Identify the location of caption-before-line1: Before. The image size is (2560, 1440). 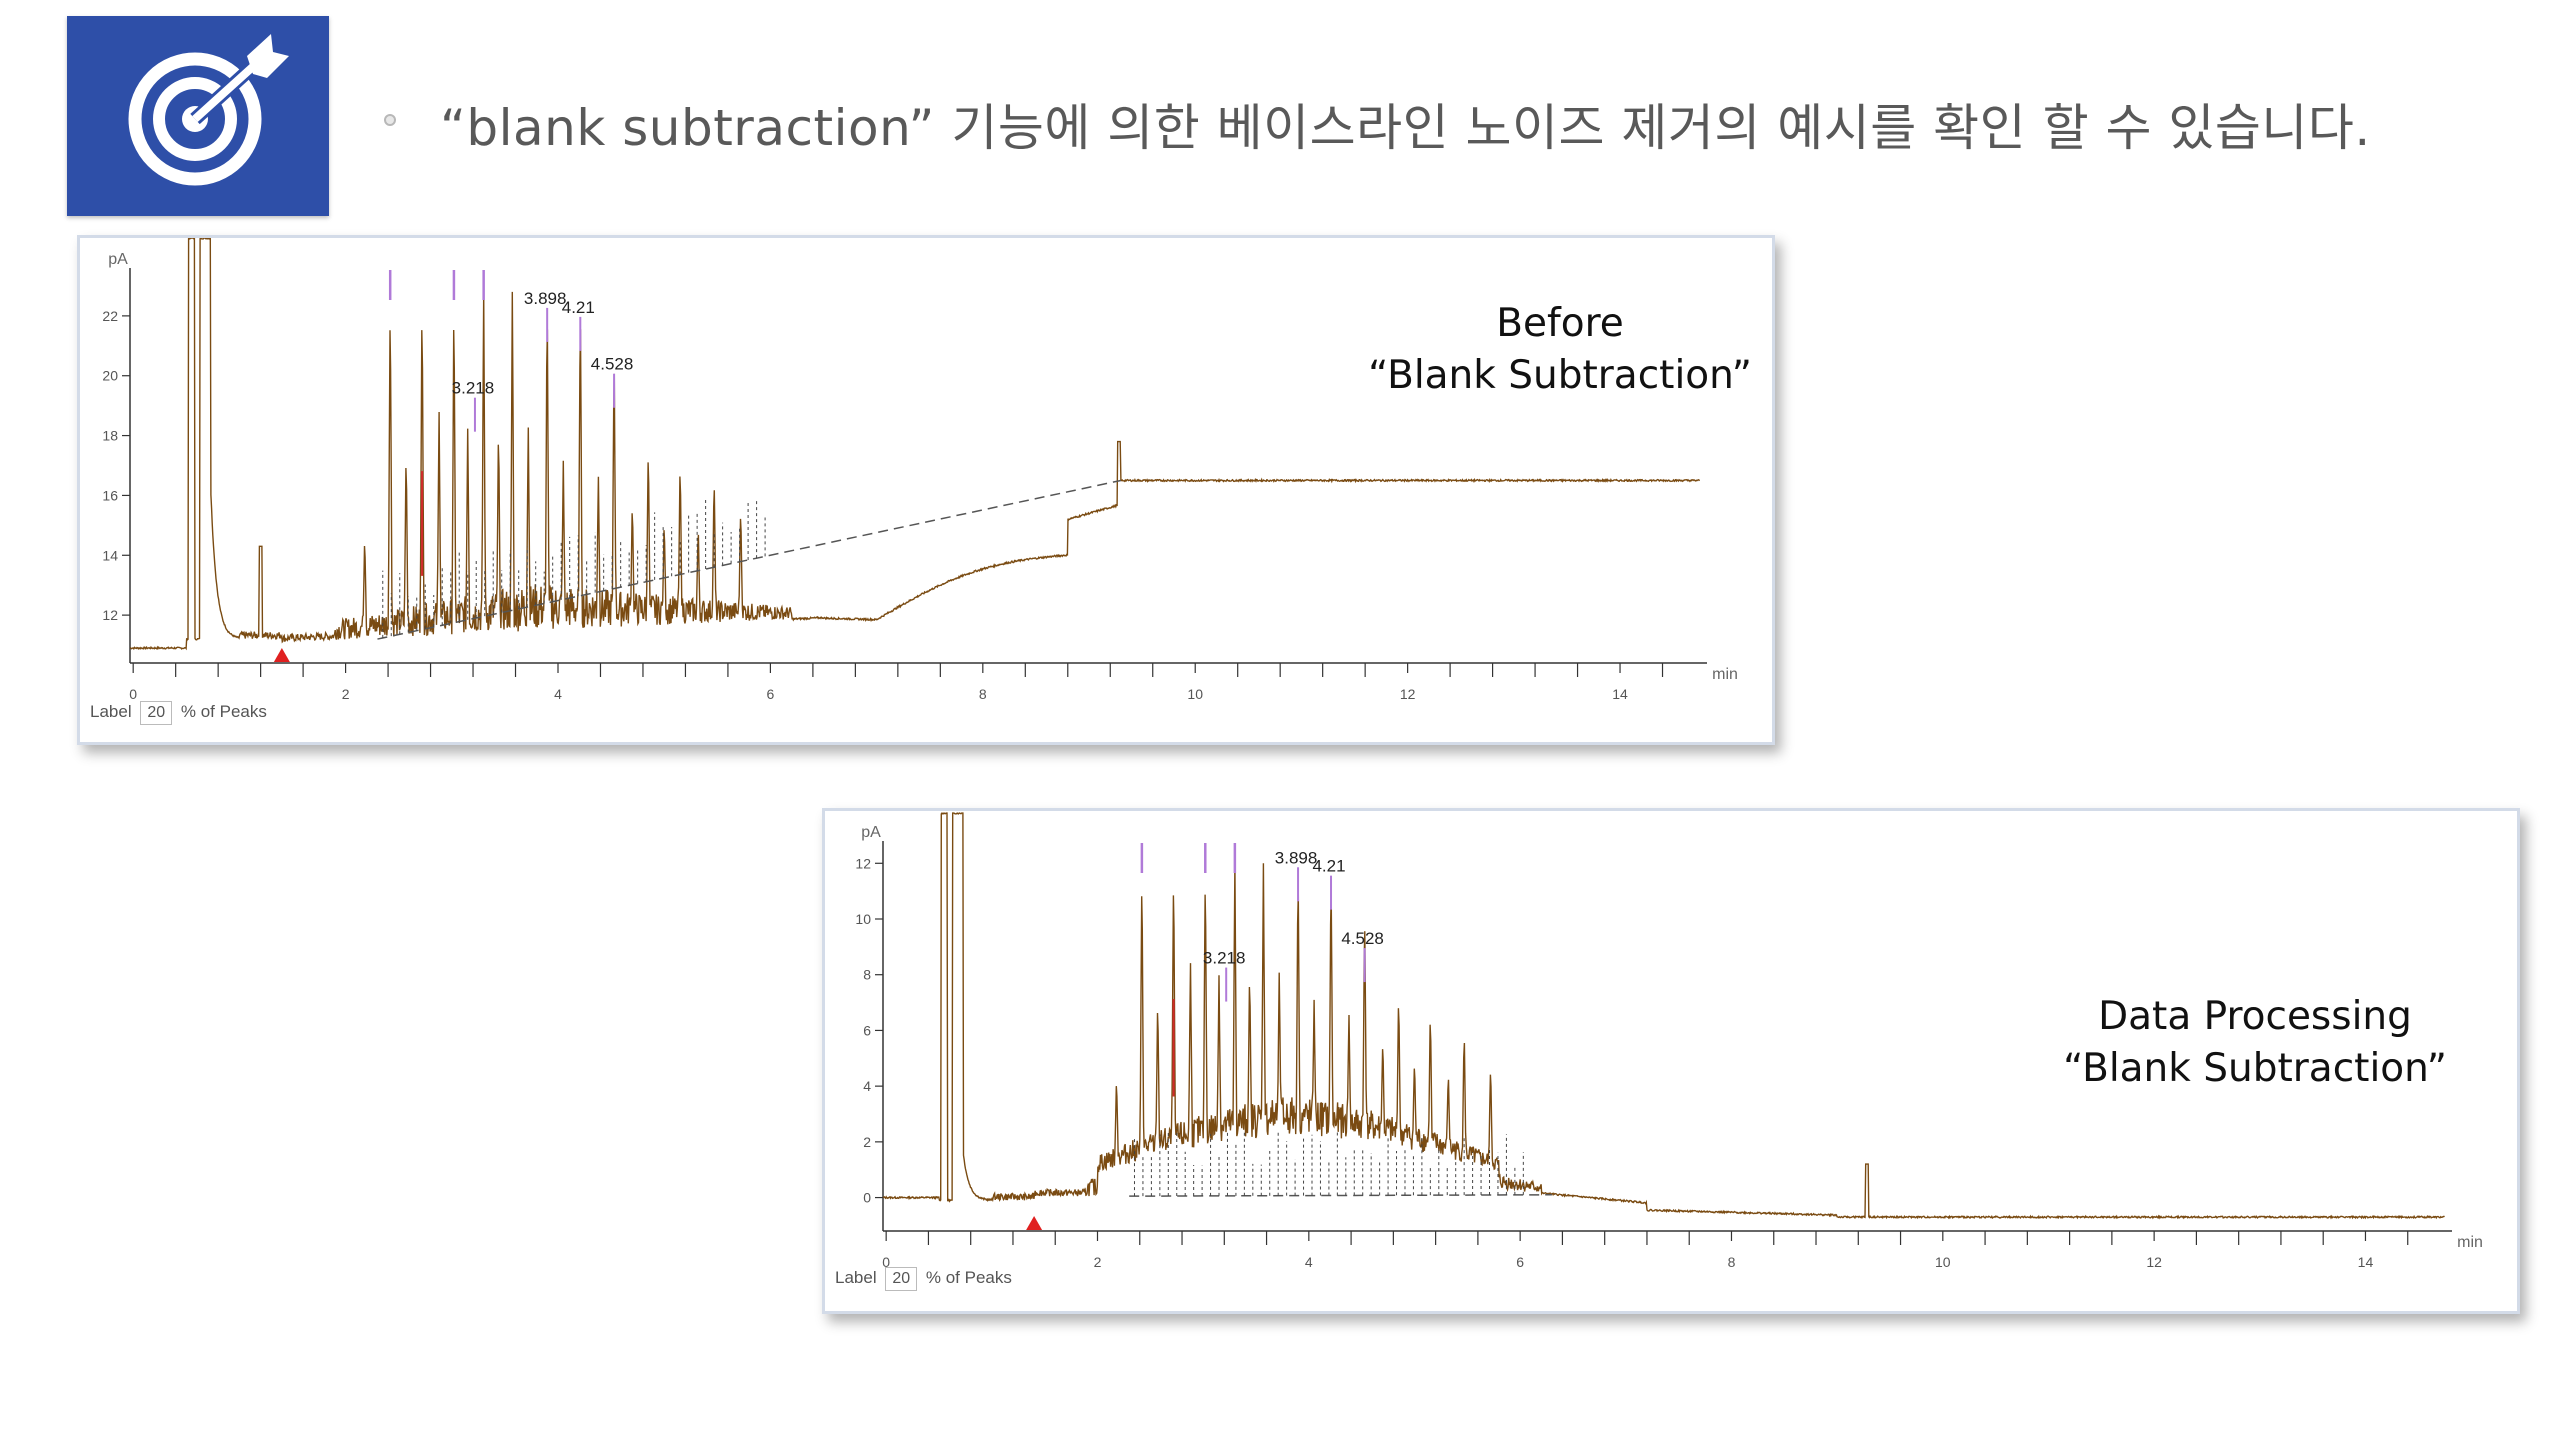
(1560, 323).